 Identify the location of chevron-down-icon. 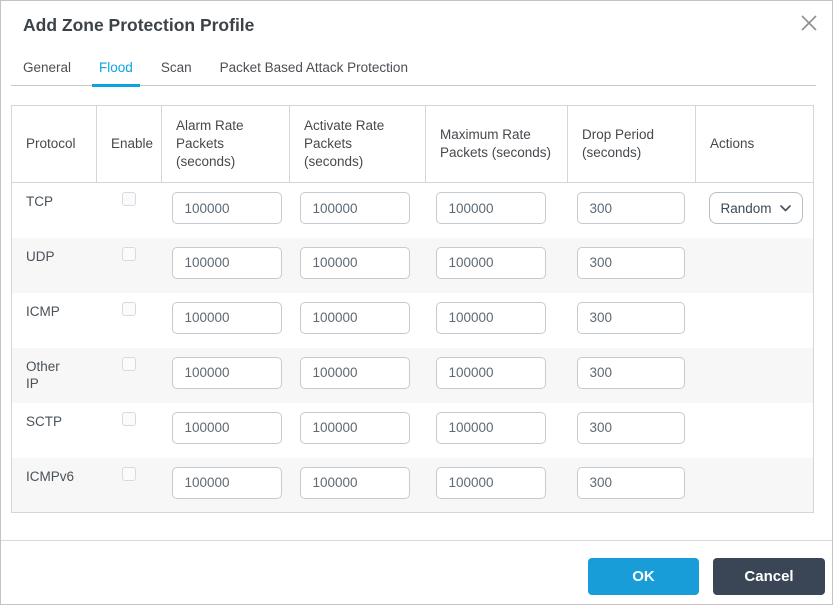
(785, 207).